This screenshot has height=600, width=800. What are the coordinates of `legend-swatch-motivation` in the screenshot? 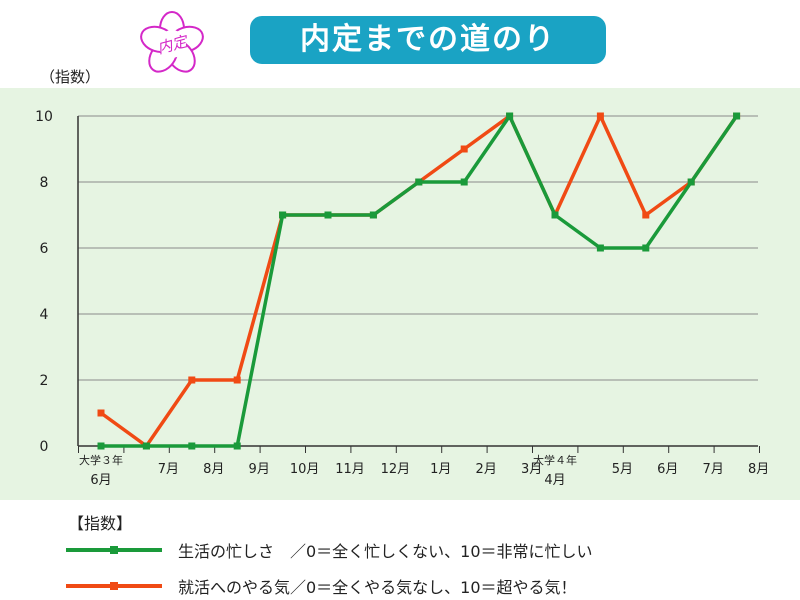 It's located at (114, 586).